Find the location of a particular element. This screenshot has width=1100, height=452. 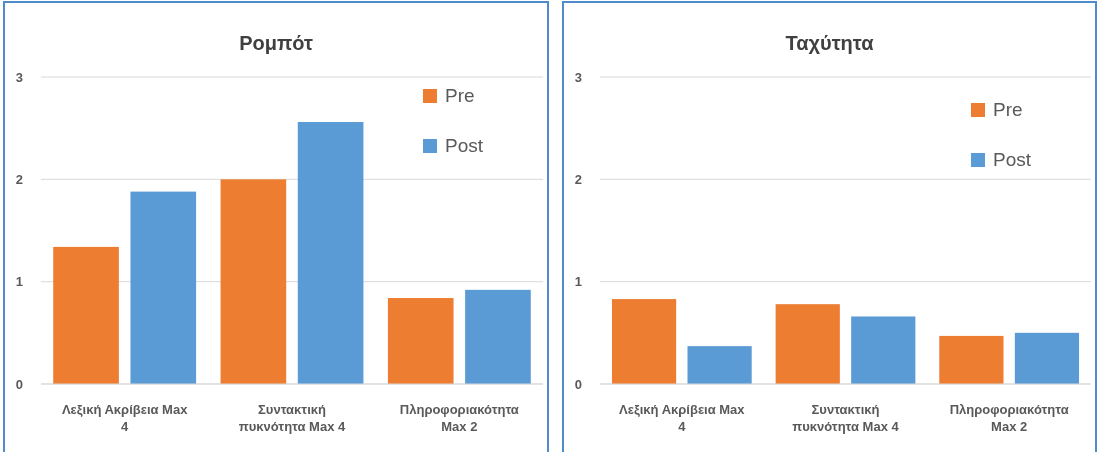

chart-title: Ταχύτητα is located at coordinates (830, 43).